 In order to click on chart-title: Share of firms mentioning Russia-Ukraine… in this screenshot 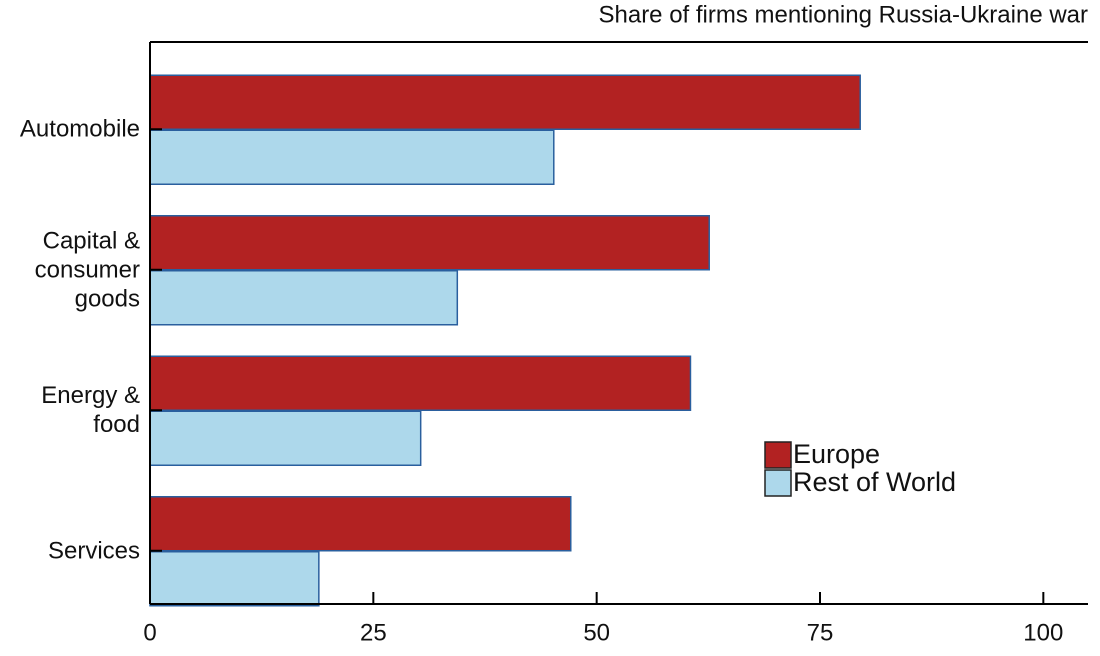, I will do `click(843, 14)`.